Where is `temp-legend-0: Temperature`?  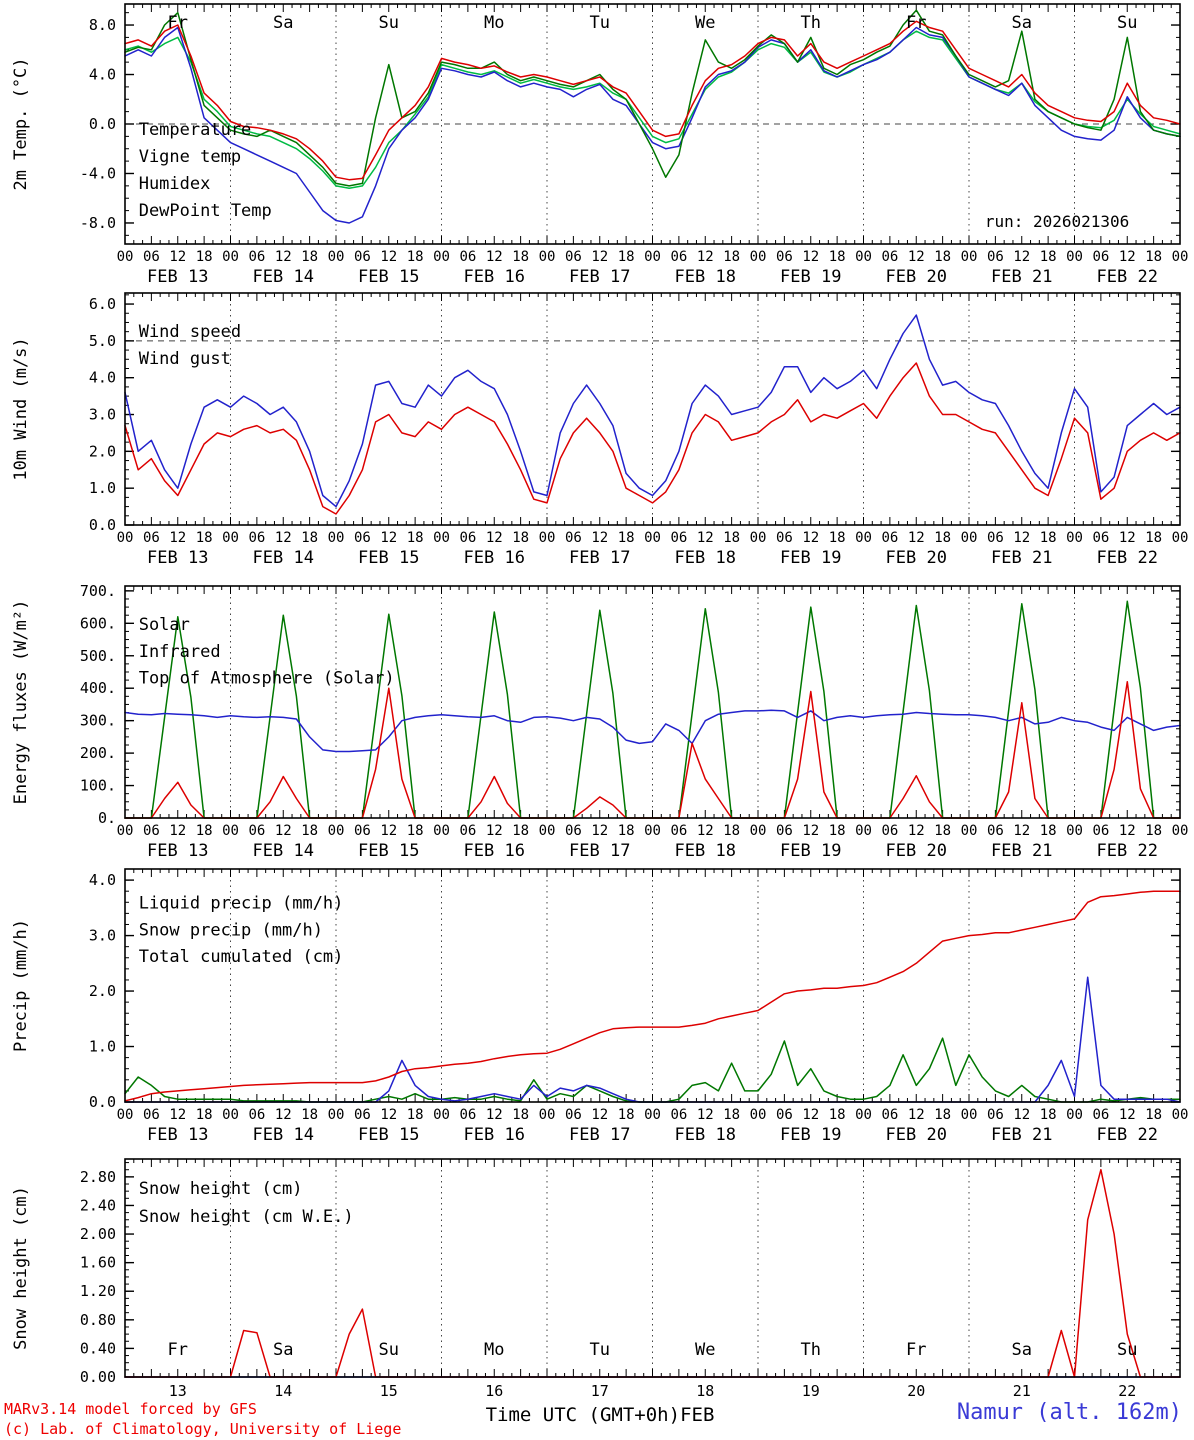 temp-legend-0: Temperature is located at coordinates (195, 130).